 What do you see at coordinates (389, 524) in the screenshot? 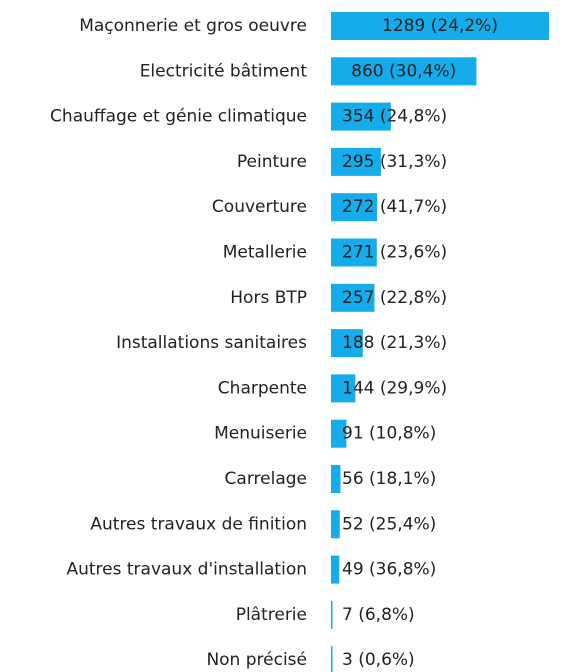
I see `value-label: 52 (25,4%)` at bounding box center [389, 524].